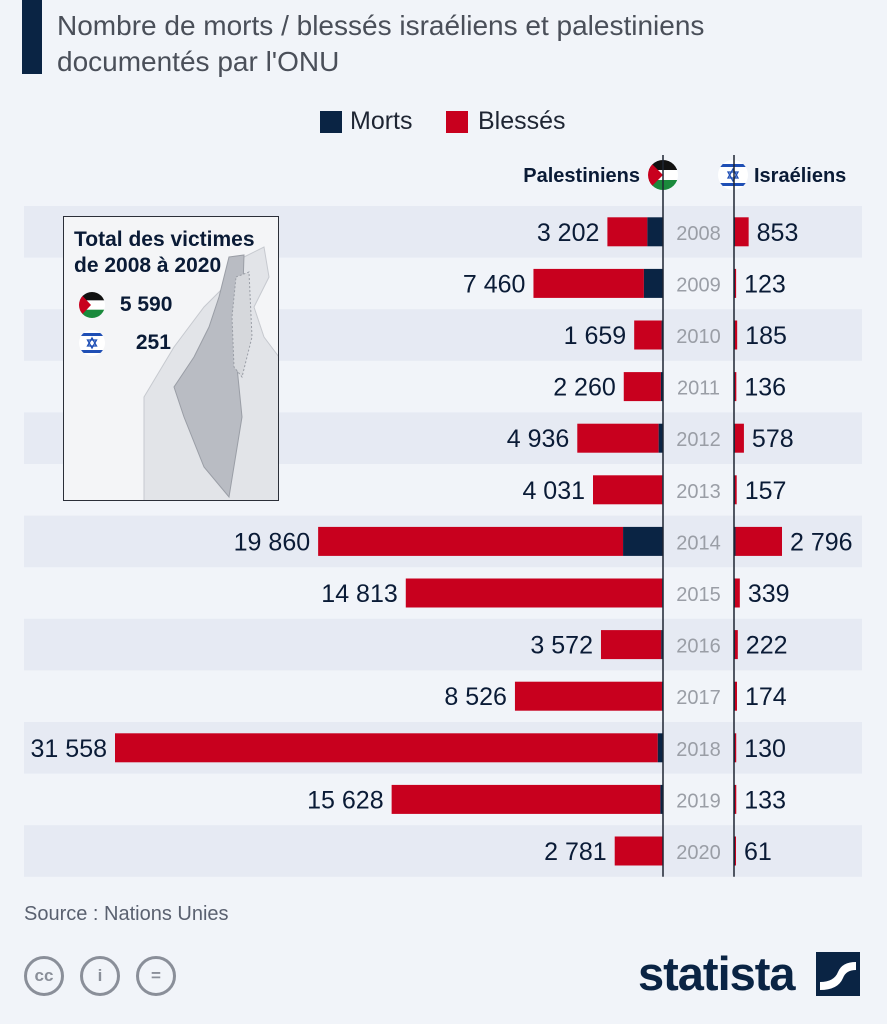  Describe the element at coordinates (581, 176) in the screenshot. I see `header-palestiniens: Palestiniens` at that location.